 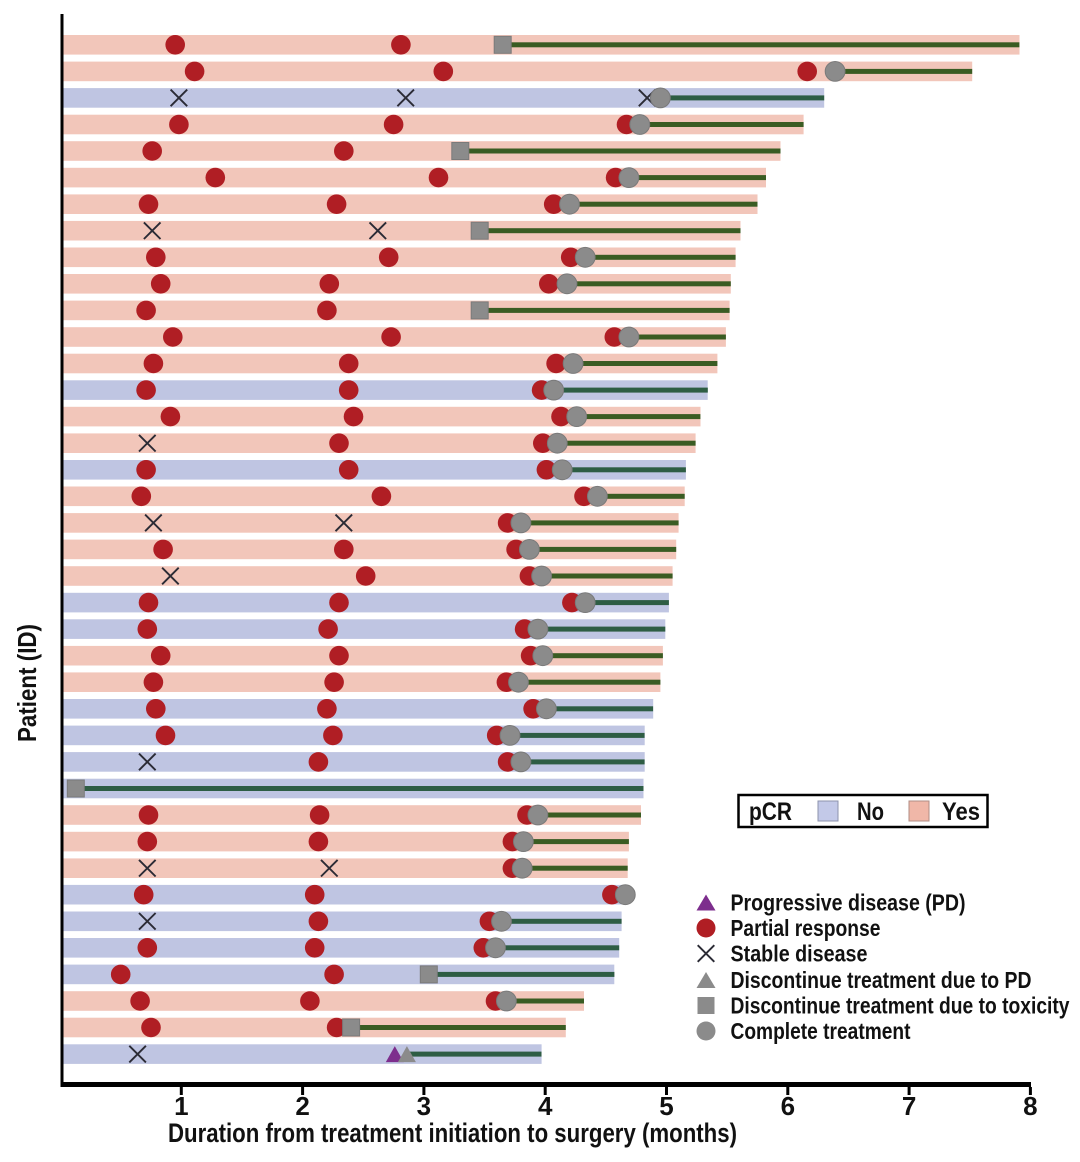 I want to click on svg-text: 4, so click(x=545, y=1106).